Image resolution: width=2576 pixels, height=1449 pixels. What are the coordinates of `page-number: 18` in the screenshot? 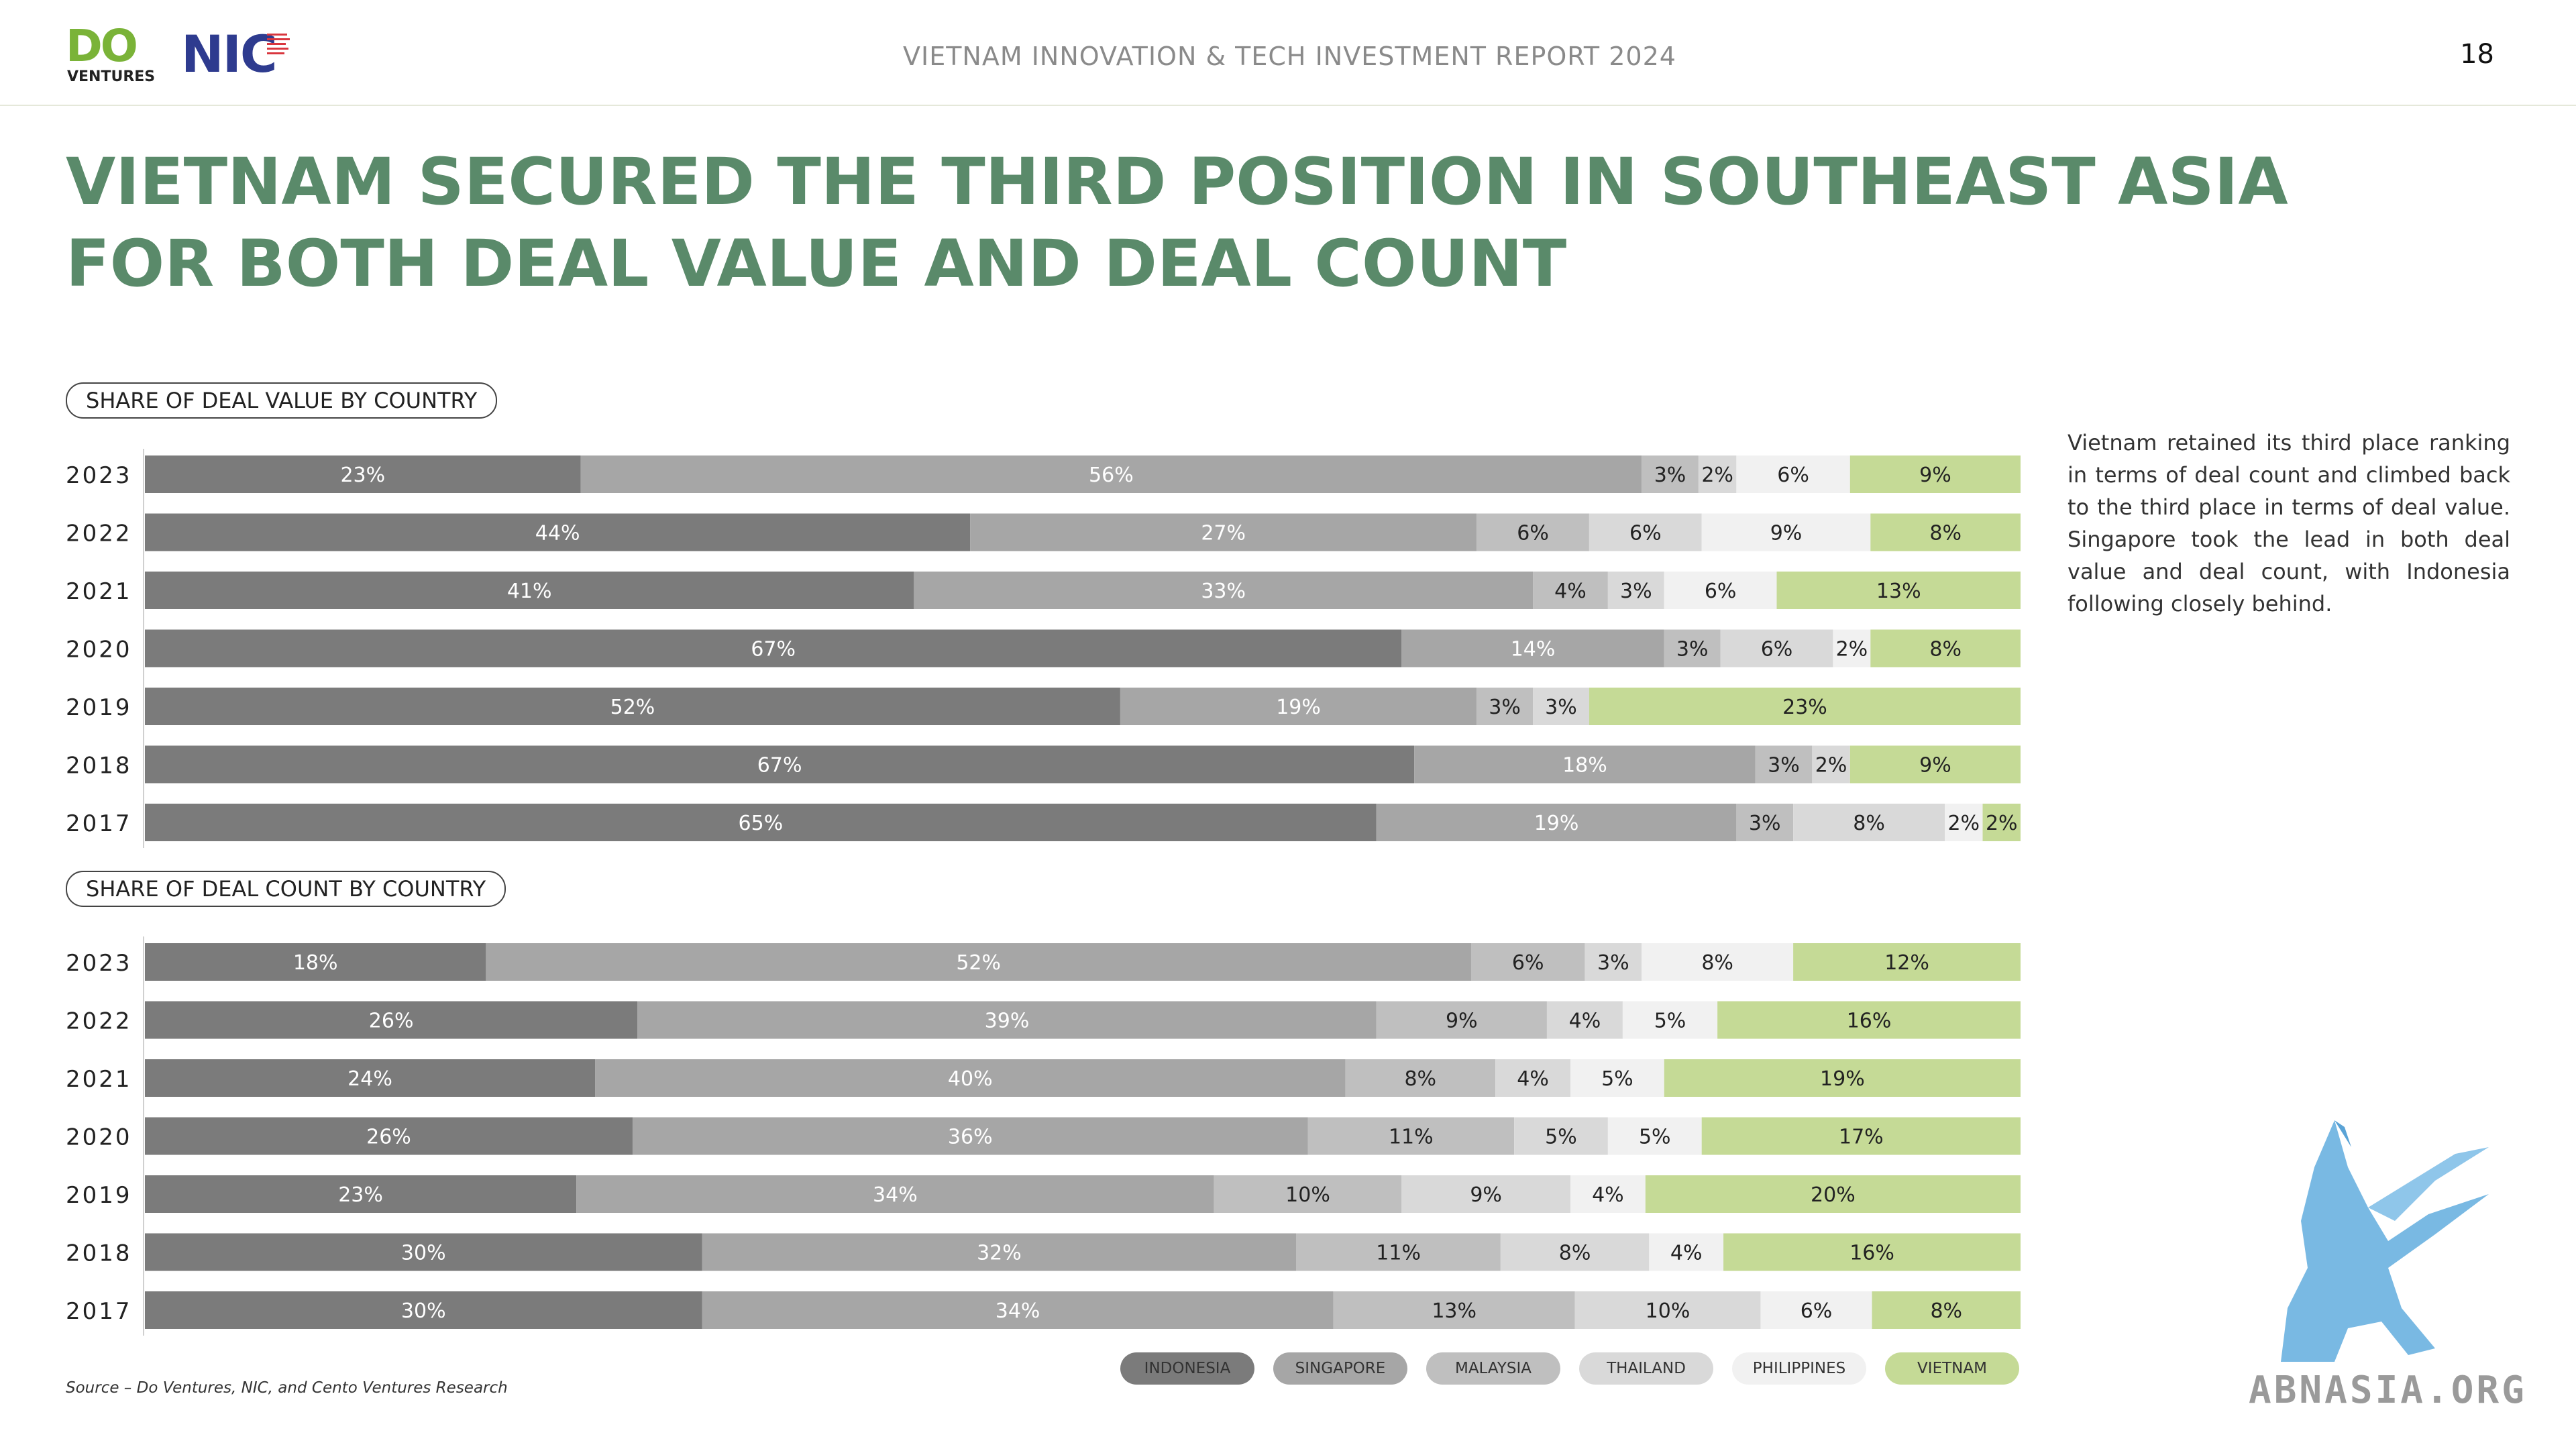 It's located at (2477, 54).